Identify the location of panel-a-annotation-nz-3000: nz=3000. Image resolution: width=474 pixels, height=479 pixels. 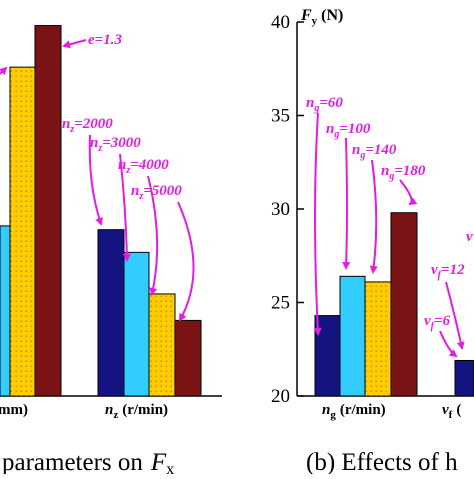
(115, 144).